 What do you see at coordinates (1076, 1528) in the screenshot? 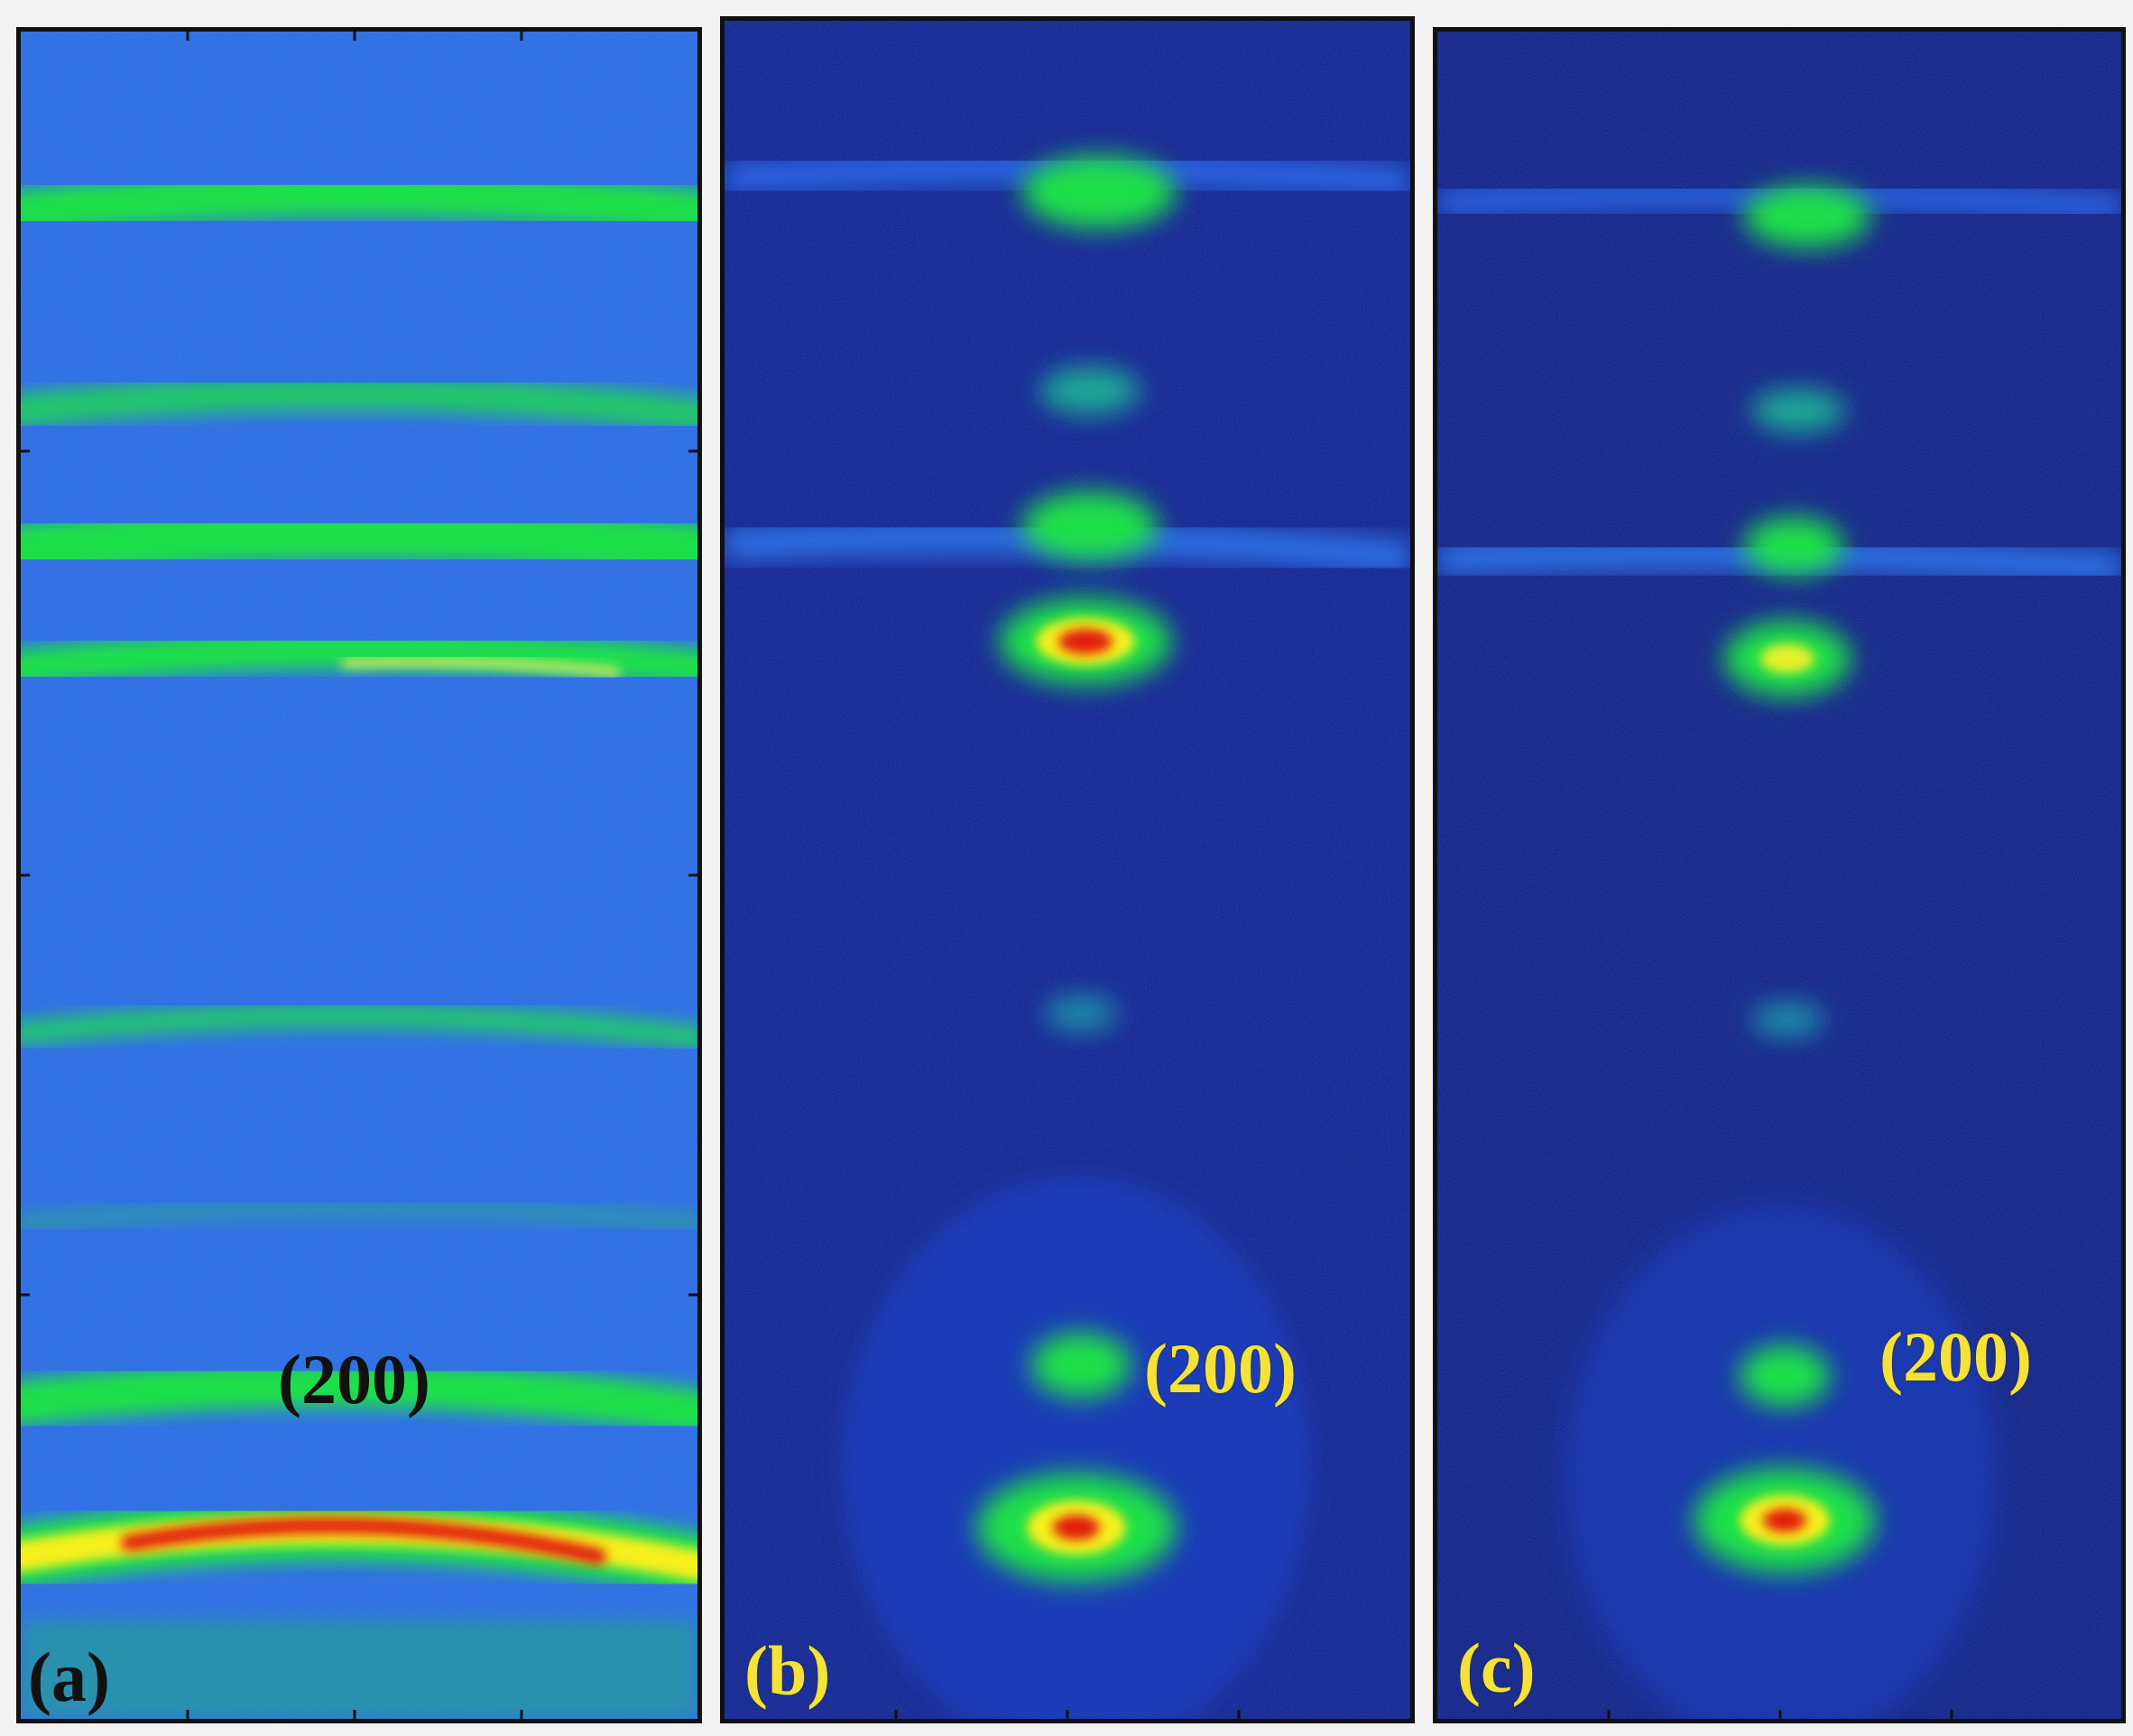
I see `panel-b-spot-bottom-core` at bounding box center [1076, 1528].